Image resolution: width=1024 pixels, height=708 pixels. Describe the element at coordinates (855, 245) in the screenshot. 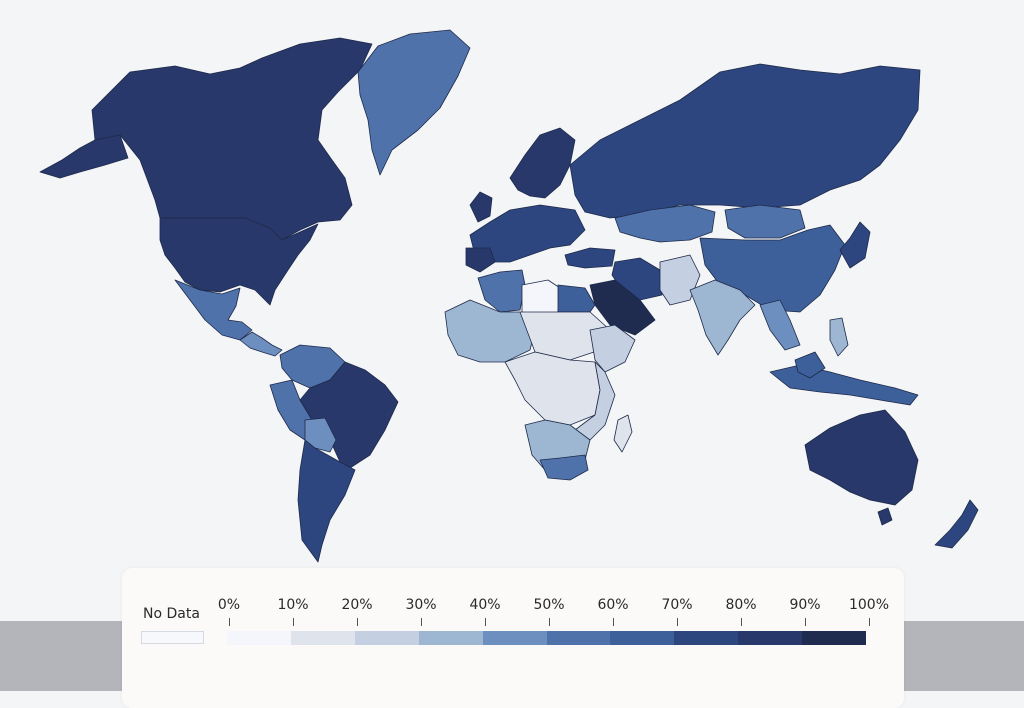

I see `country-korea-japan` at that location.